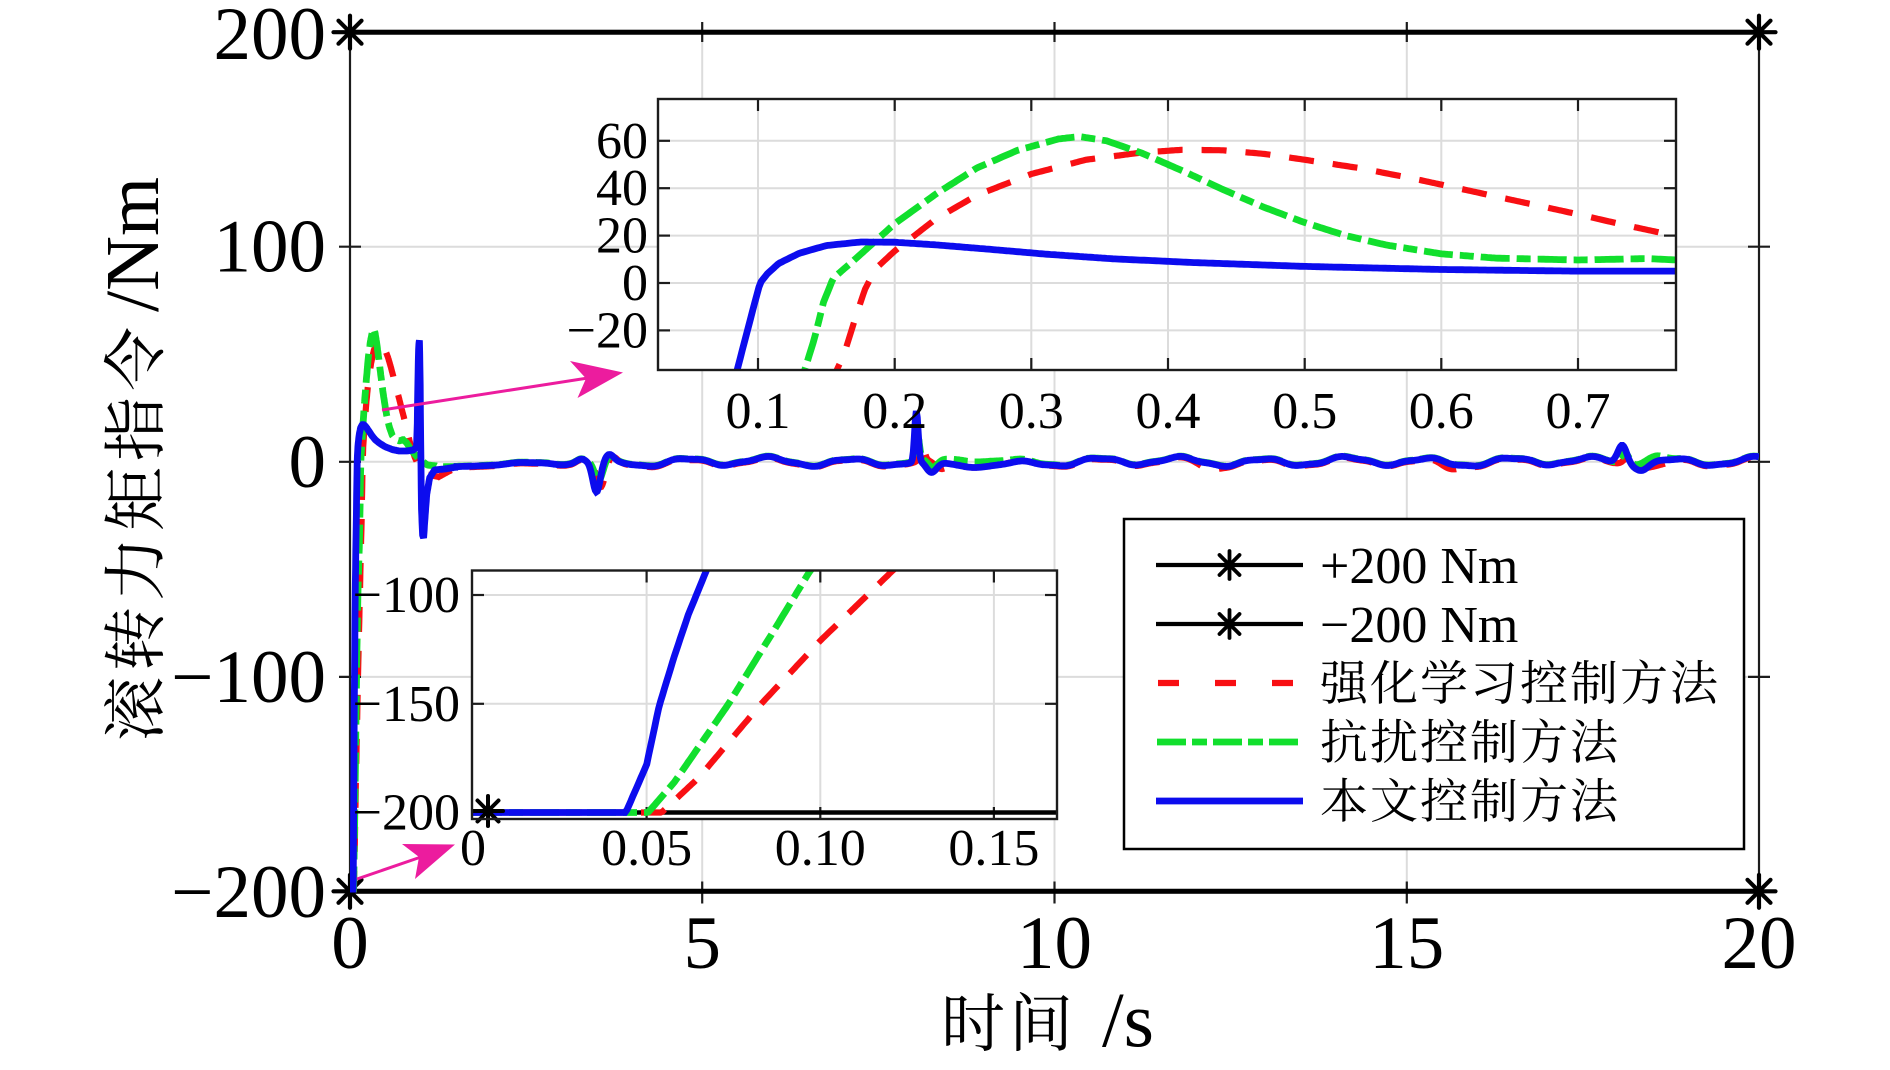  I want to click on svg-text: 0.15, so click(993, 848).